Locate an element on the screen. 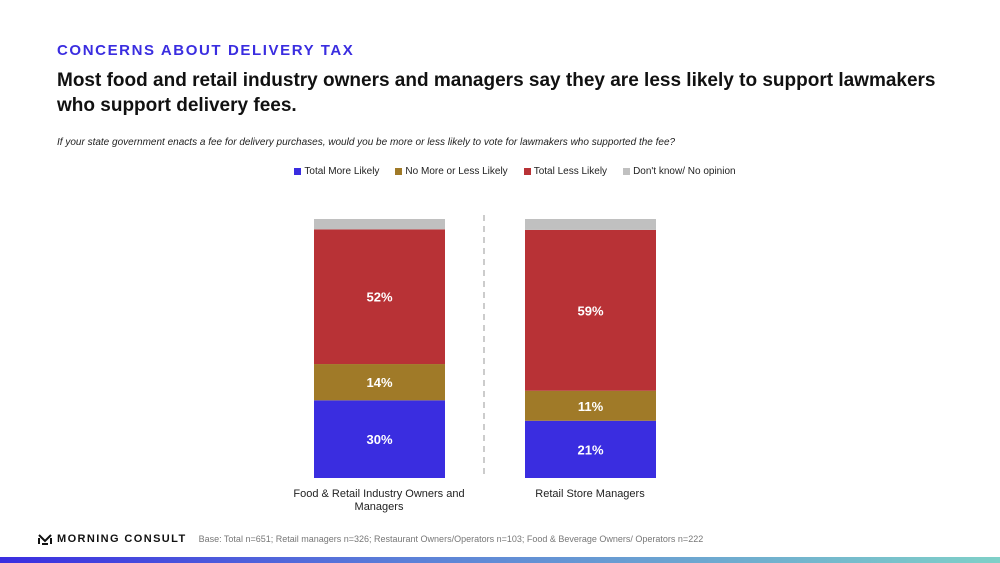 The height and width of the screenshot is (563, 1000). logo-icon is located at coordinates (45, 539).